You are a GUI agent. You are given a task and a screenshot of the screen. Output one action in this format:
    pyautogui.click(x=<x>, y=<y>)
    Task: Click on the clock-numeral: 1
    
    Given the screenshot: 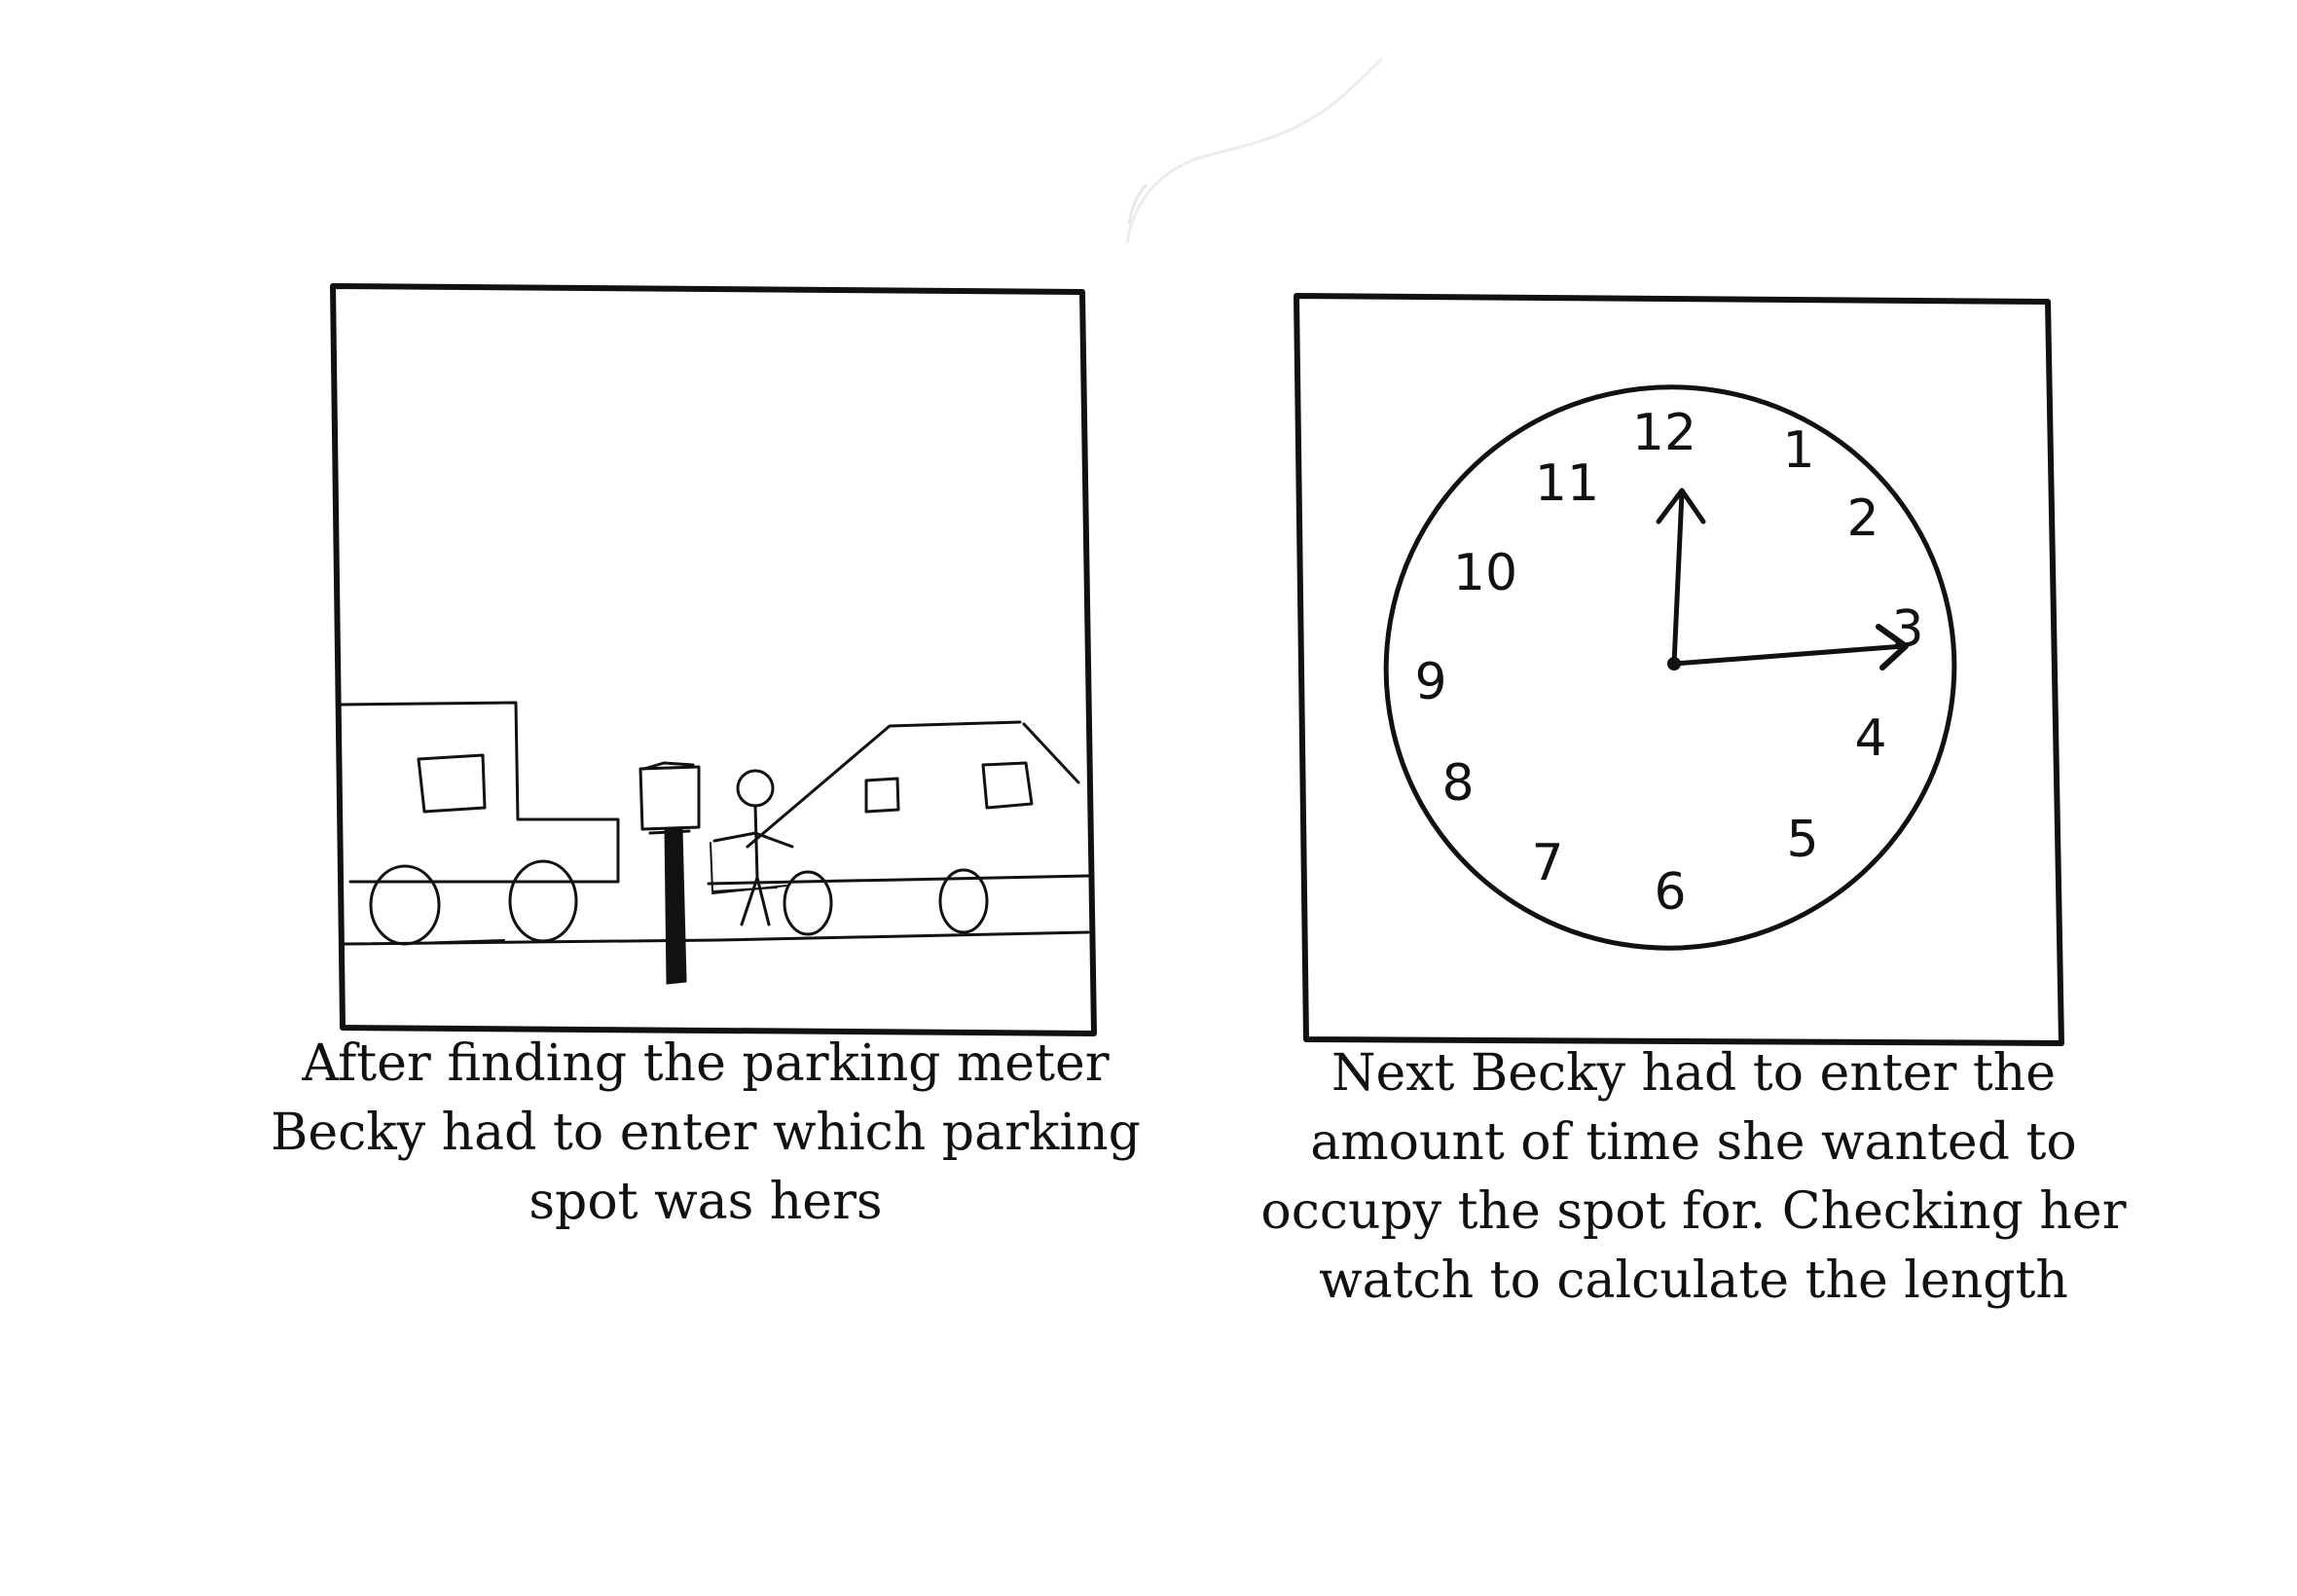 What is the action you would take?
    pyautogui.click(x=1798, y=450)
    